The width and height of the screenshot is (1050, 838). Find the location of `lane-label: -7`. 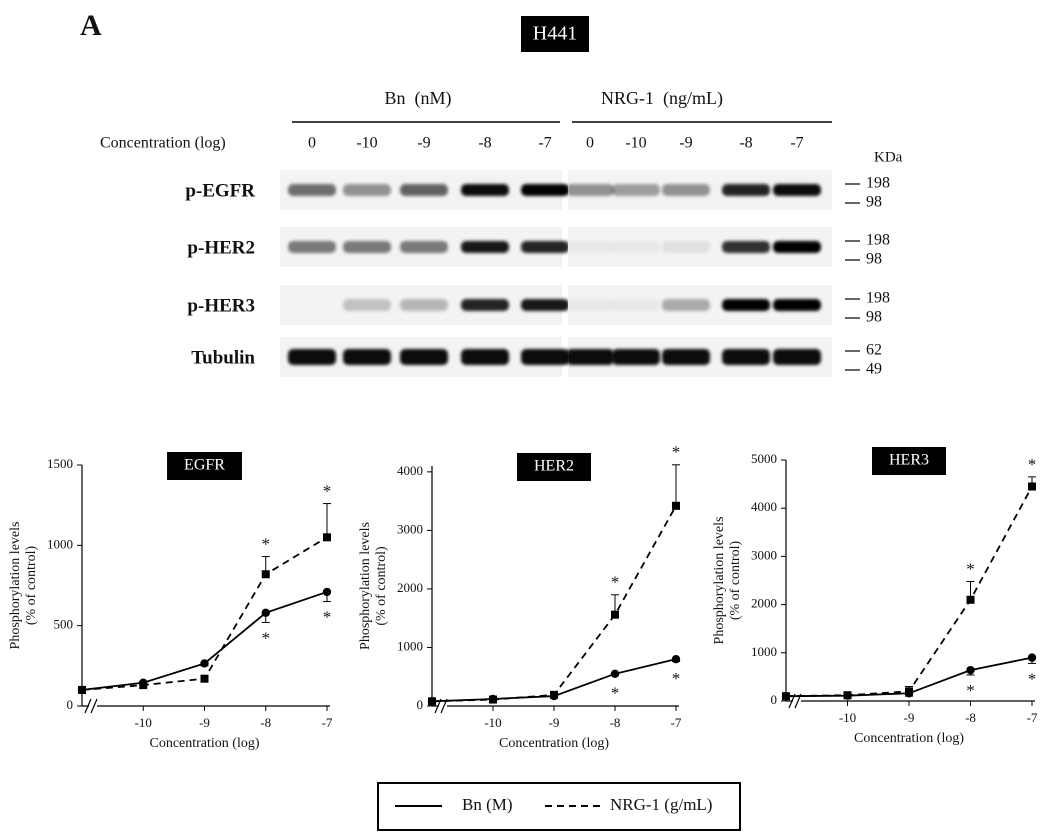

lane-label: -7 is located at coordinates (796, 143).